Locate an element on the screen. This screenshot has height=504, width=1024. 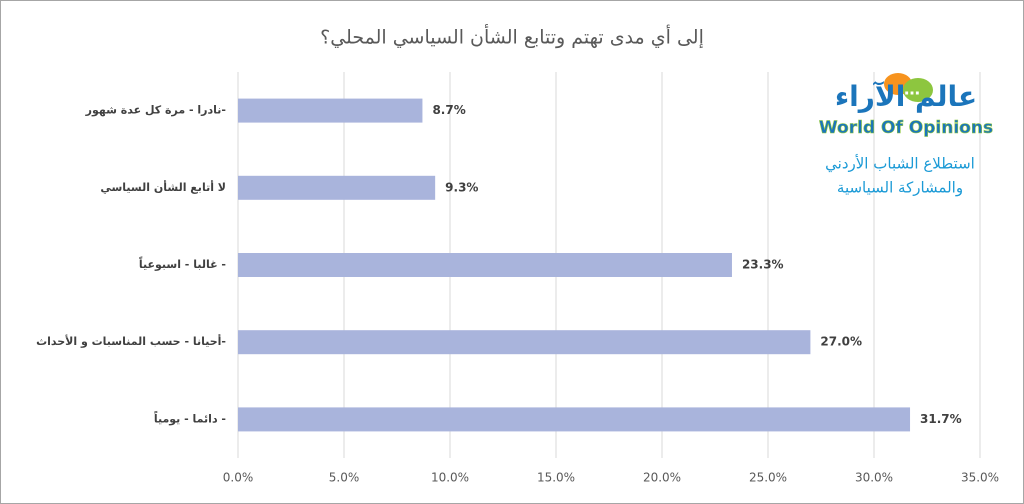
y-tick-label: لا أتابع الشأن السياسي is located at coordinates (163, 187).